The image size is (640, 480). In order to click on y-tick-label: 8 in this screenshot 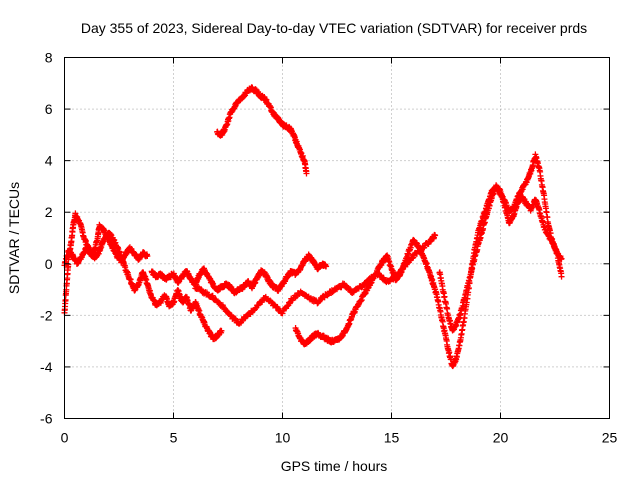, I will do `click(49, 58)`.